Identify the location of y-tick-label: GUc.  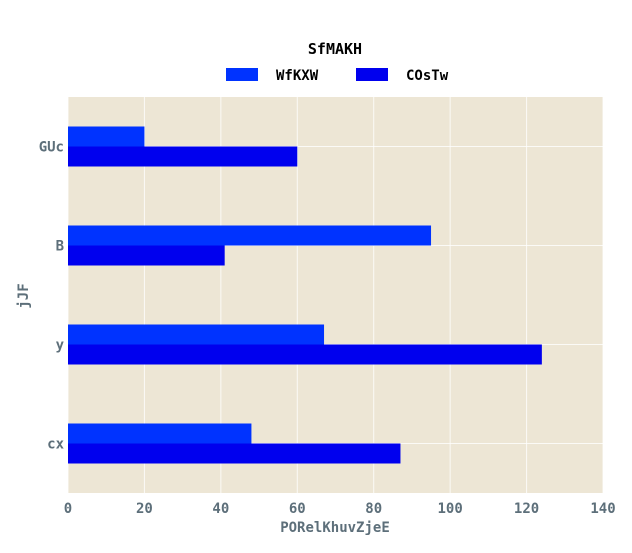
(51, 148).